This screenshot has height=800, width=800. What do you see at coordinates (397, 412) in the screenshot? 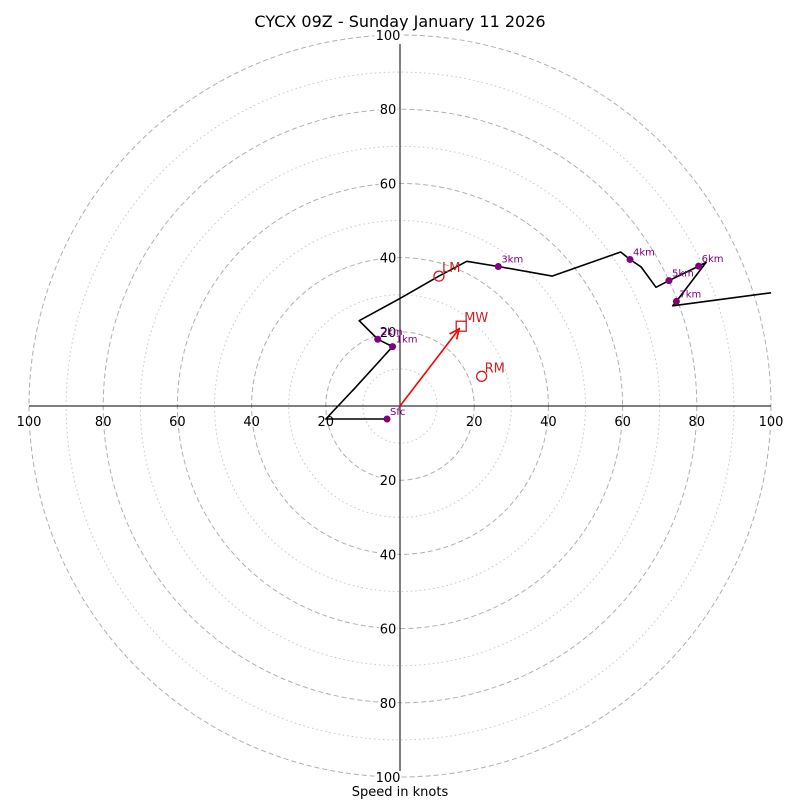
I see `height-marker-label: Sfc` at bounding box center [397, 412].